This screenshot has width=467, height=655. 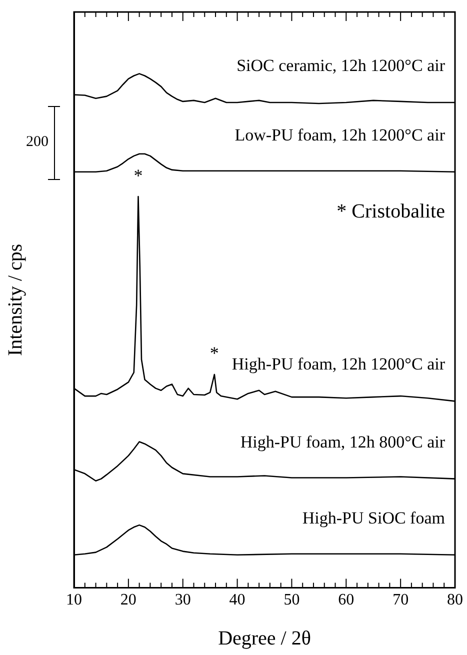 I want to click on x-tick-label: 10, so click(x=74, y=600).